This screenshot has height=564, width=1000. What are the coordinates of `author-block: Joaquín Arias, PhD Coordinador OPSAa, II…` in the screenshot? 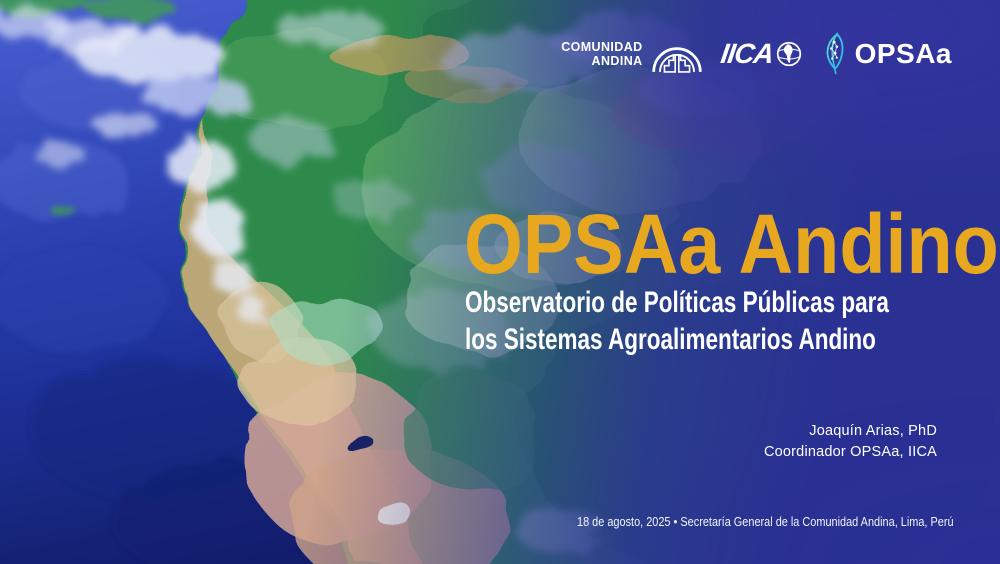 It's located at (850, 442).